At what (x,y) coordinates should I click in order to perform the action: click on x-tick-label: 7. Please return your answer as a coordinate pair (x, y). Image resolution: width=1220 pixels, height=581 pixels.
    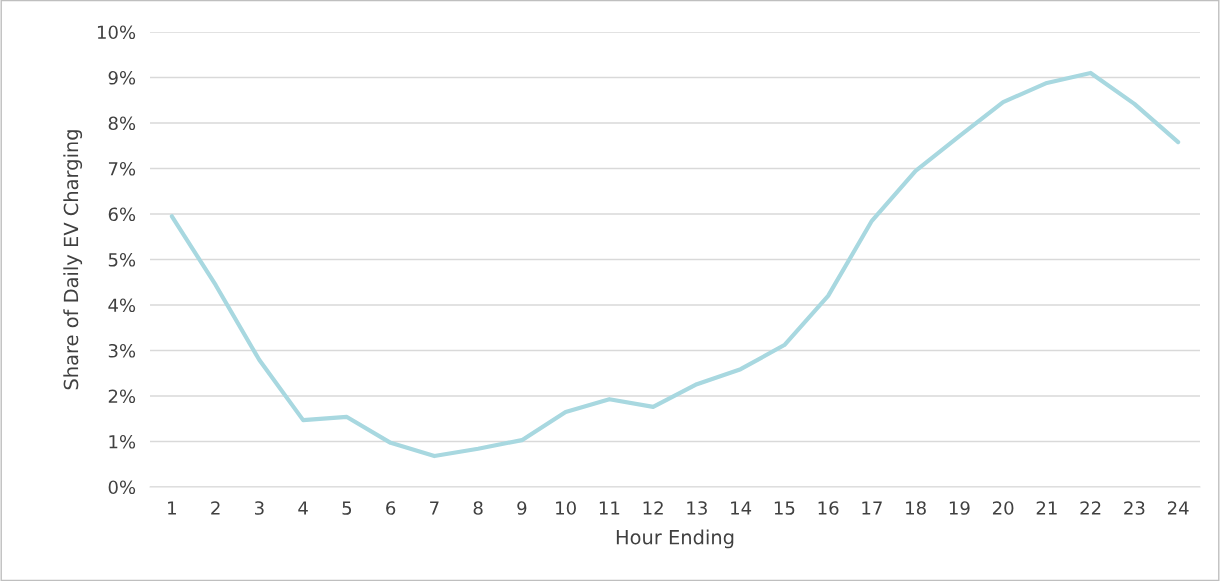
    Looking at the image, I should click on (434, 508).